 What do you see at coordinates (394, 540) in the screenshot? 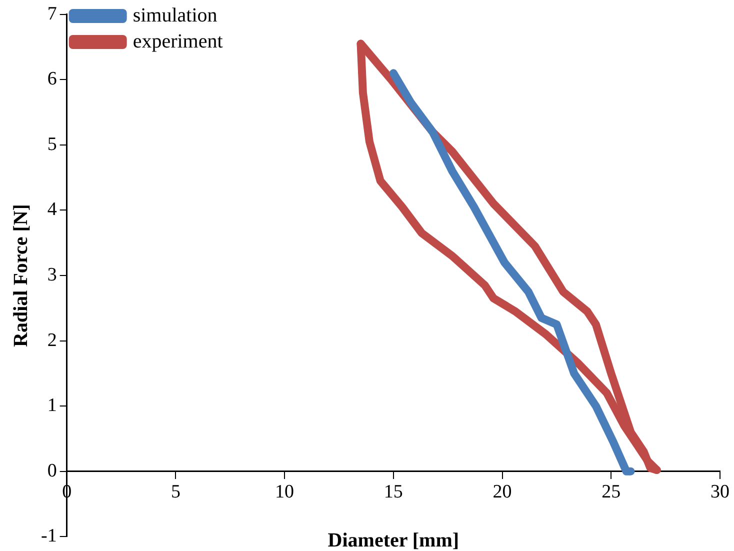
I see `x-axis-title: Diameter [mm]` at bounding box center [394, 540].